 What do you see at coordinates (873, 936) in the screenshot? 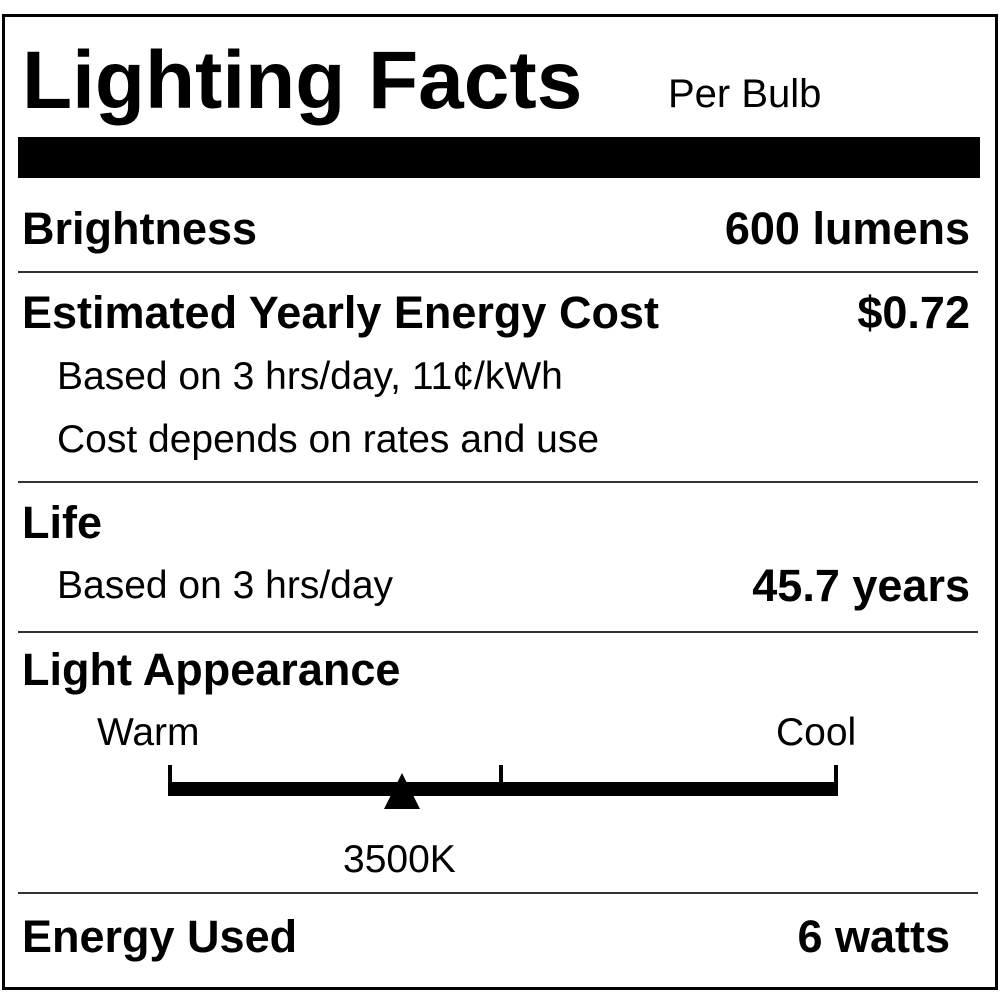
I see `energy-used-value: 6 watts` at bounding box center [873, 936].